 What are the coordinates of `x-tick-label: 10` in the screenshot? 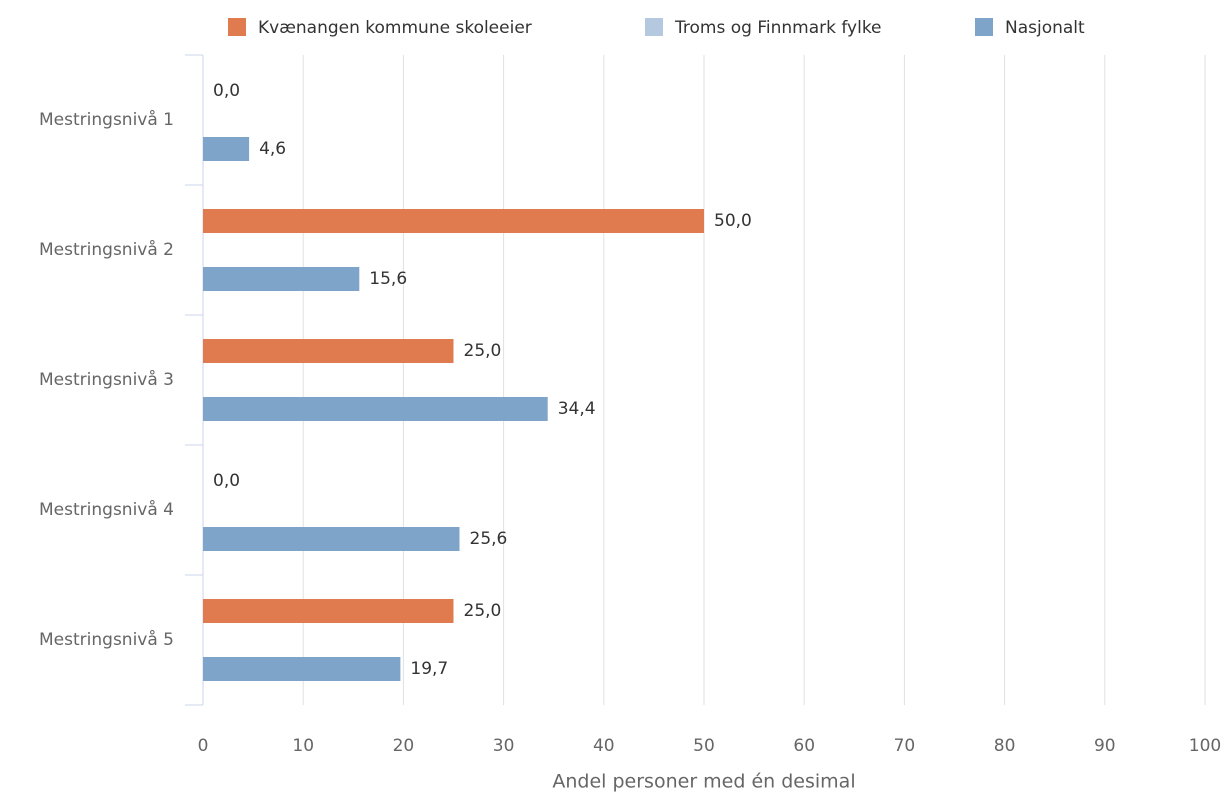 It's located at (303, 746).